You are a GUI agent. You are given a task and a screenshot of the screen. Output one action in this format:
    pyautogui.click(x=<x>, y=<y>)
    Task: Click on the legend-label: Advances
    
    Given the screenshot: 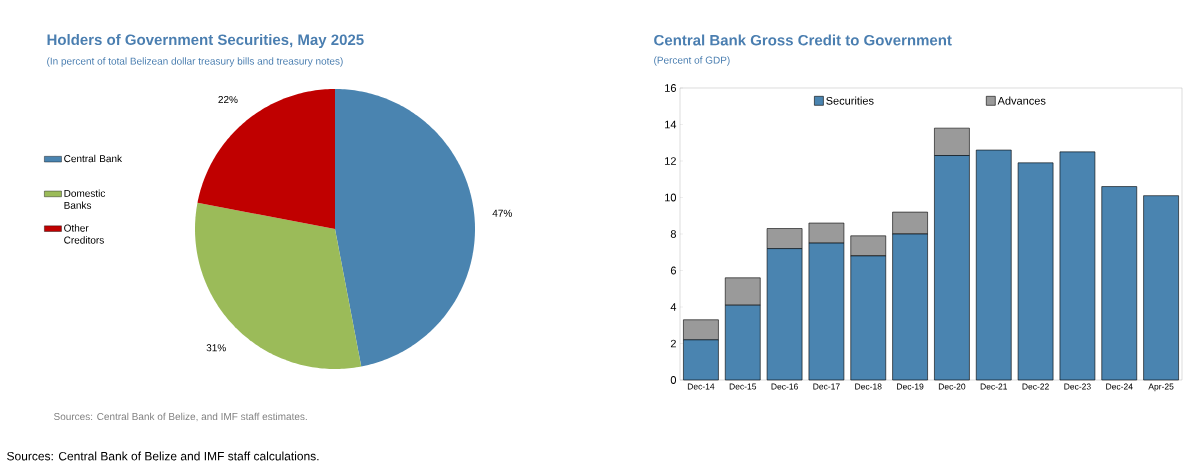 What is the action you would take?
    pyautogui.click(x=1021, y=100)
    